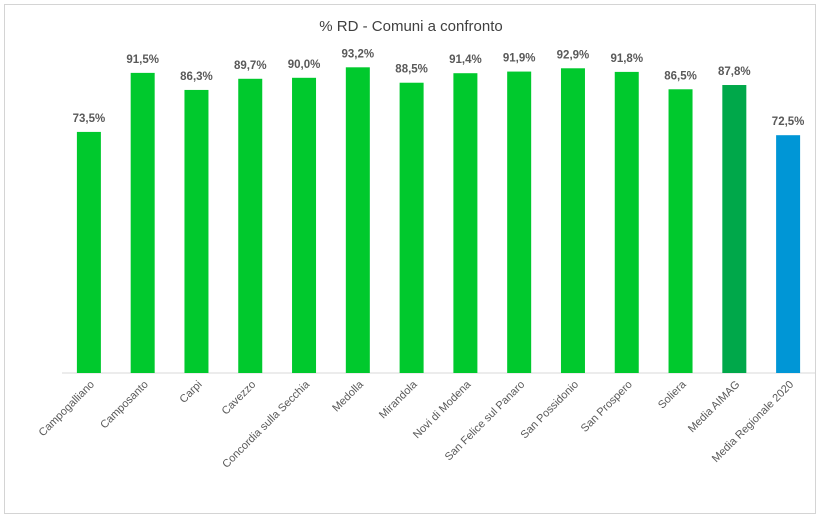 This screenshot has height=520, width=822. What do you see at coordinates (304, 65) in the screenshot?
I see `data-label-4: 90,0%` at bounding box center [304, 65].